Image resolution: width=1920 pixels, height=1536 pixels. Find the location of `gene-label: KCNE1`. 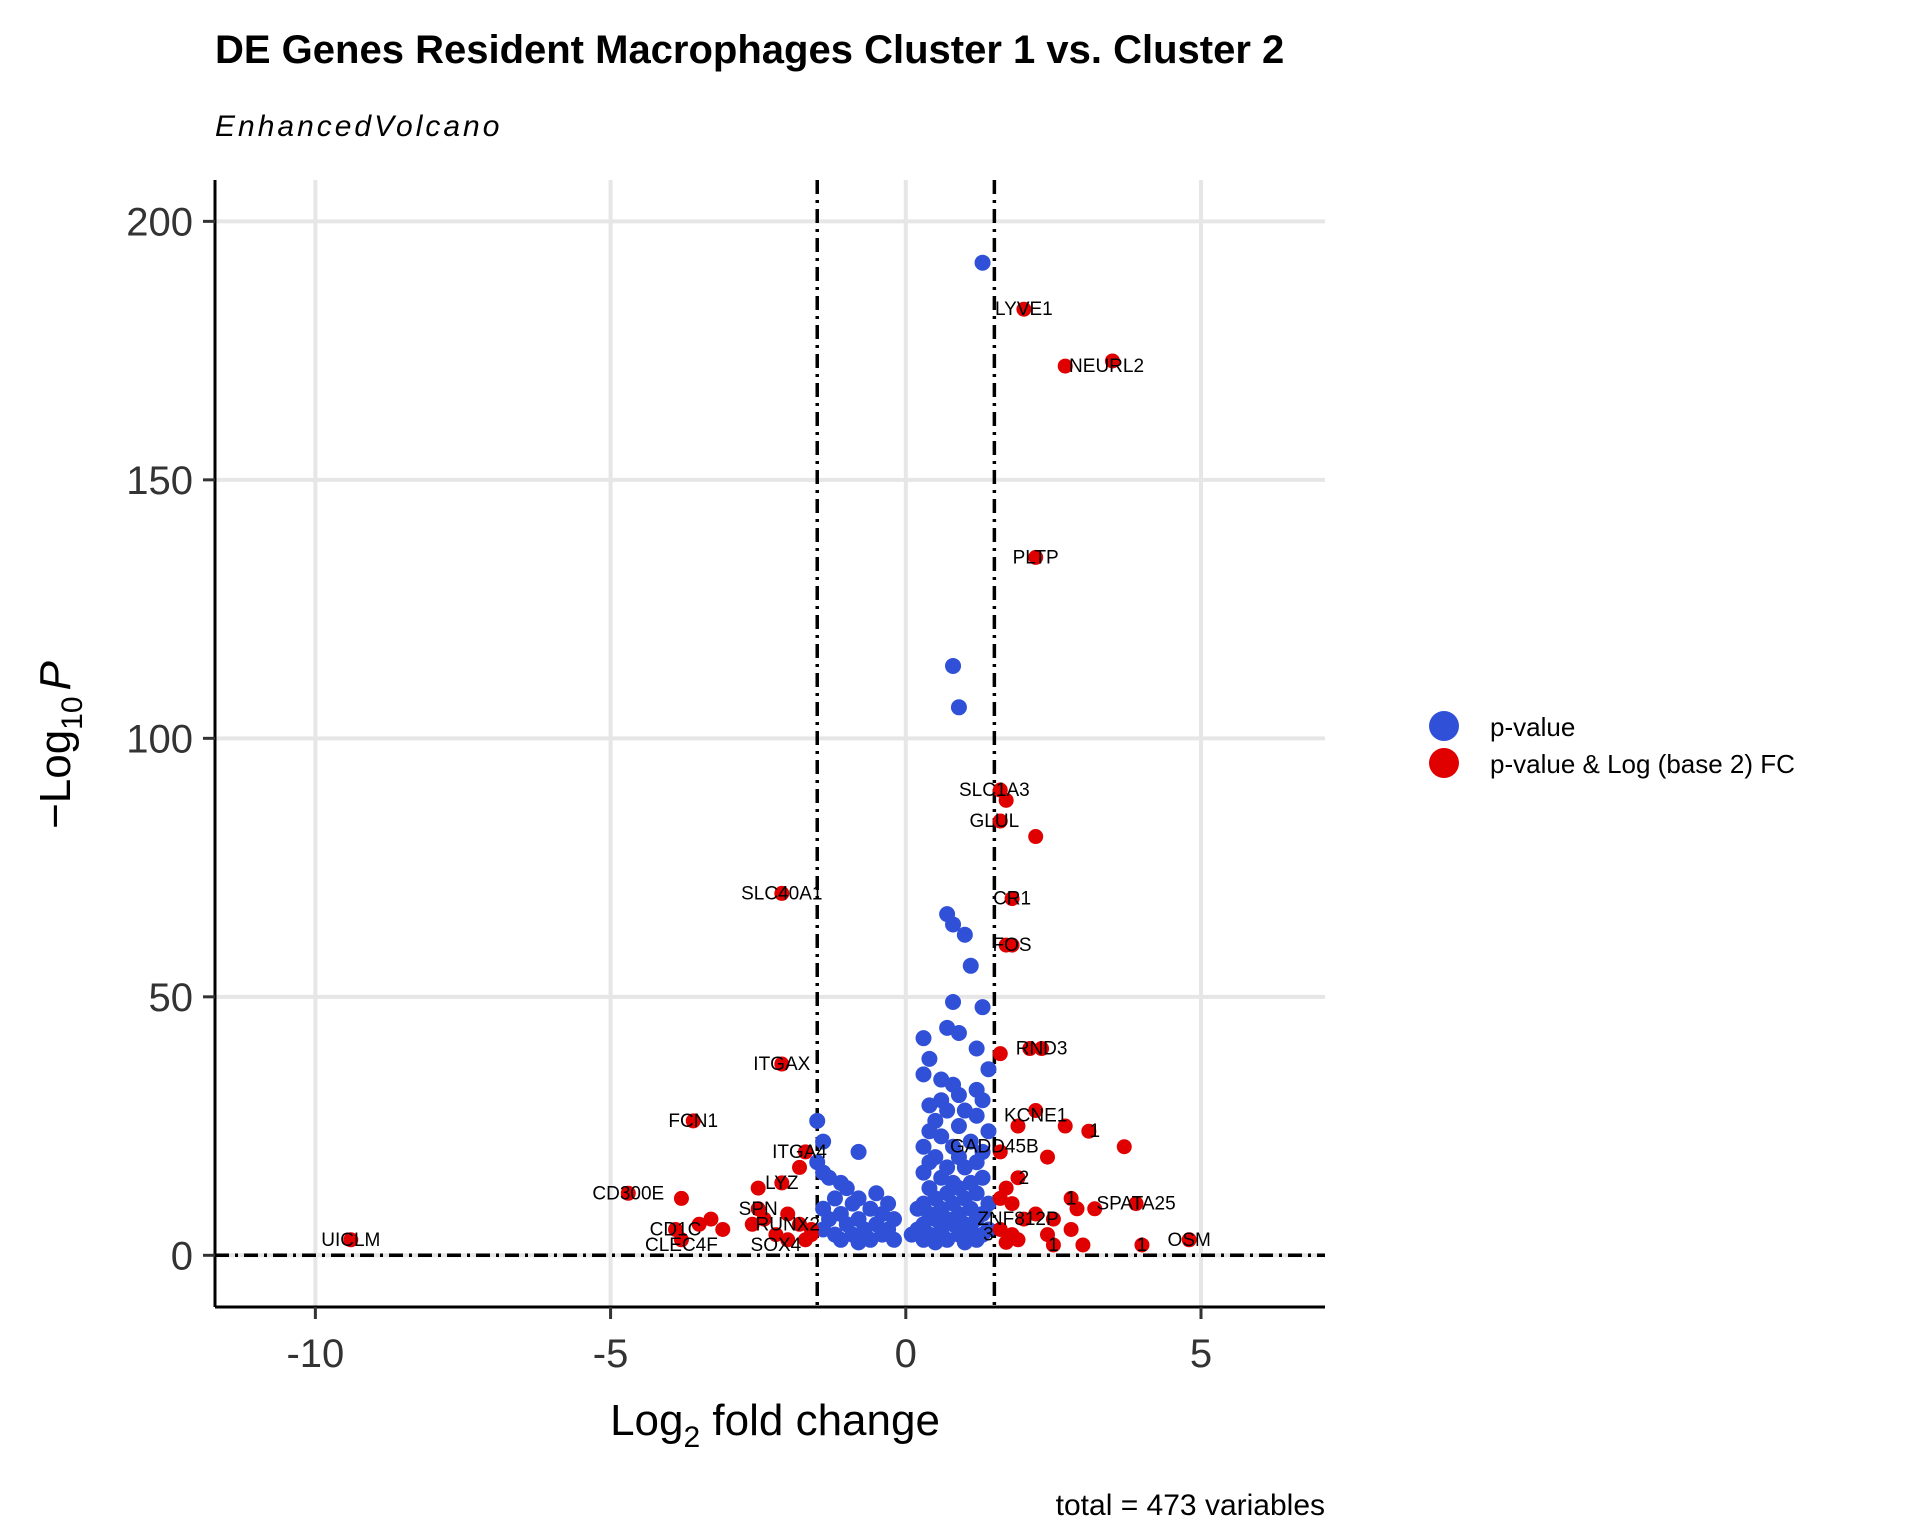

gene-label: KCNE1 is located at coordinates (1035, 1116).